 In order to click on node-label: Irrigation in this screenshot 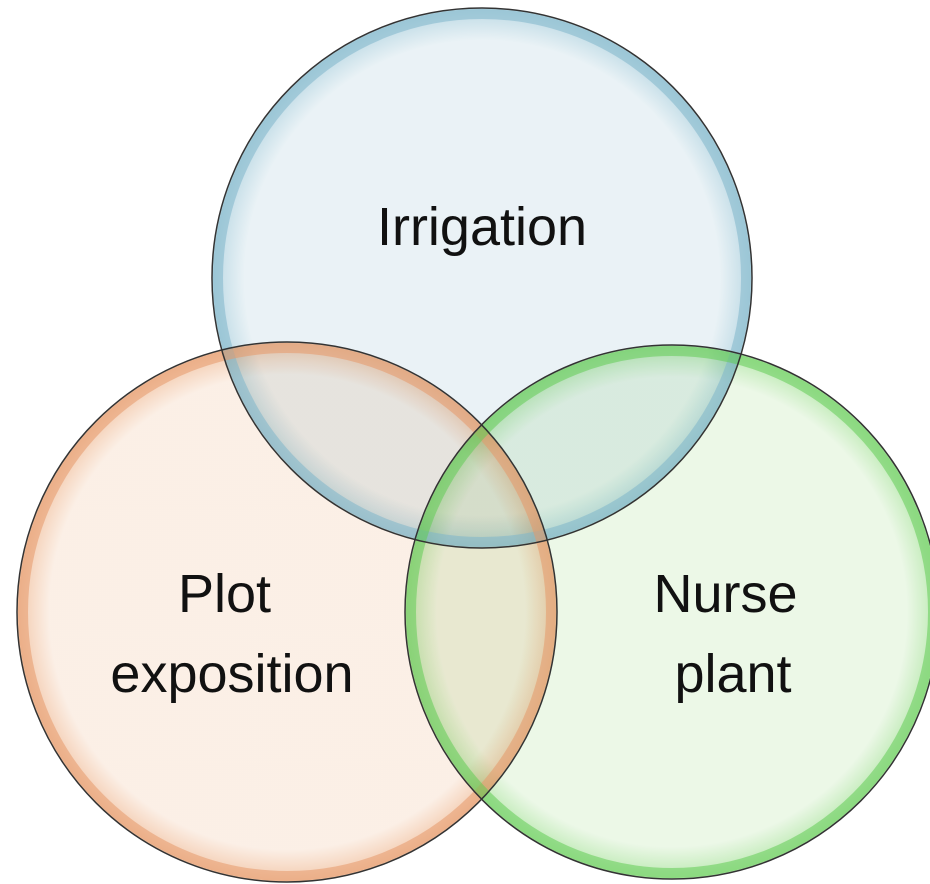, I will do `click(482, 227)`.